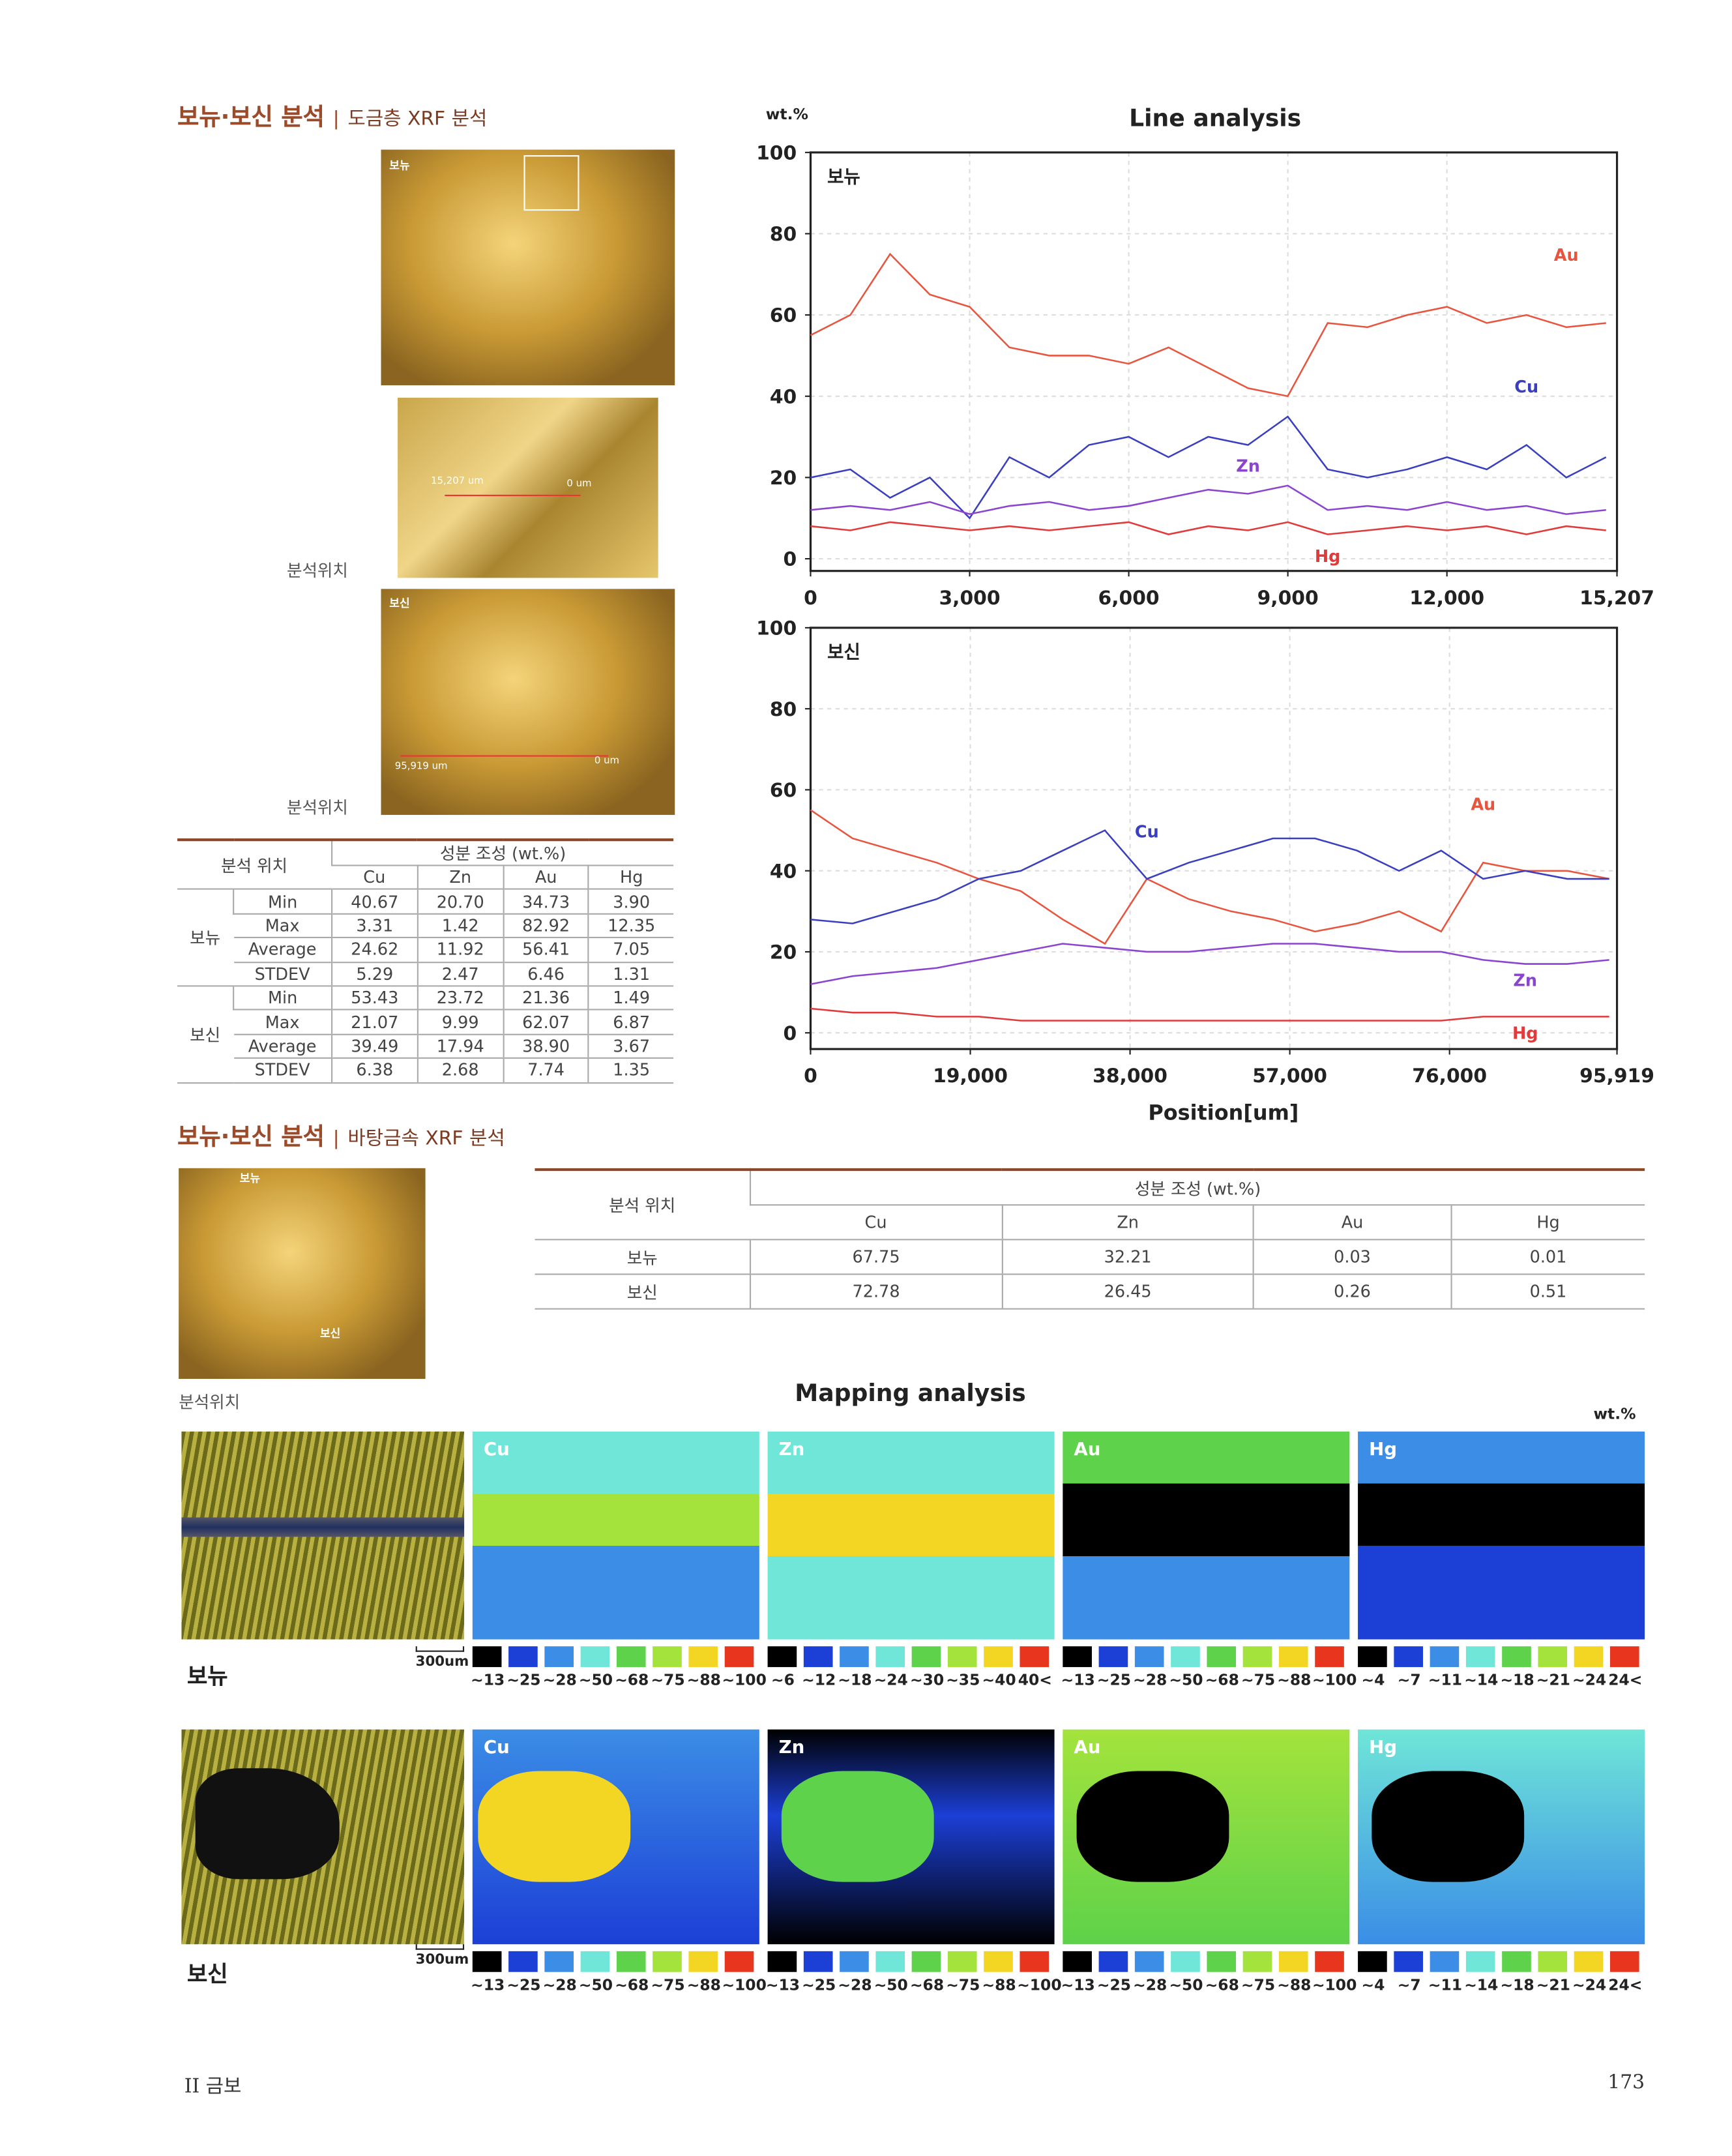 This screenshot has height=2156, width=1732. What do you see at coordinates (425, 1071) in the screenshot?
I see `table-row: STDEV 6.38 2.68 7.74 1.35` at bounding box center [425, 1071].